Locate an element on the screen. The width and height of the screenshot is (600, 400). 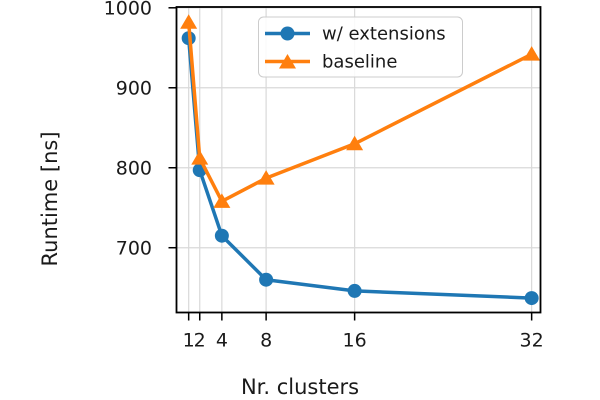
y-tick-label: 800 is located at coordinates (134, 168).